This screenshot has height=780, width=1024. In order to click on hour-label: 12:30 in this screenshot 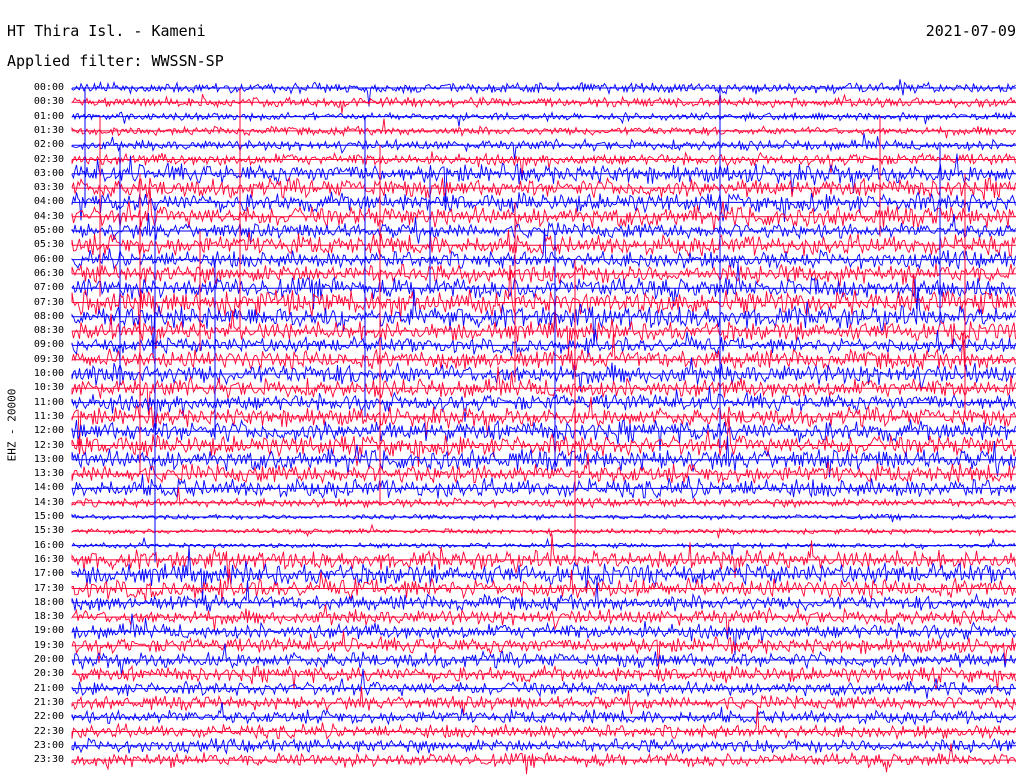, I will do `click(48, 445)`.